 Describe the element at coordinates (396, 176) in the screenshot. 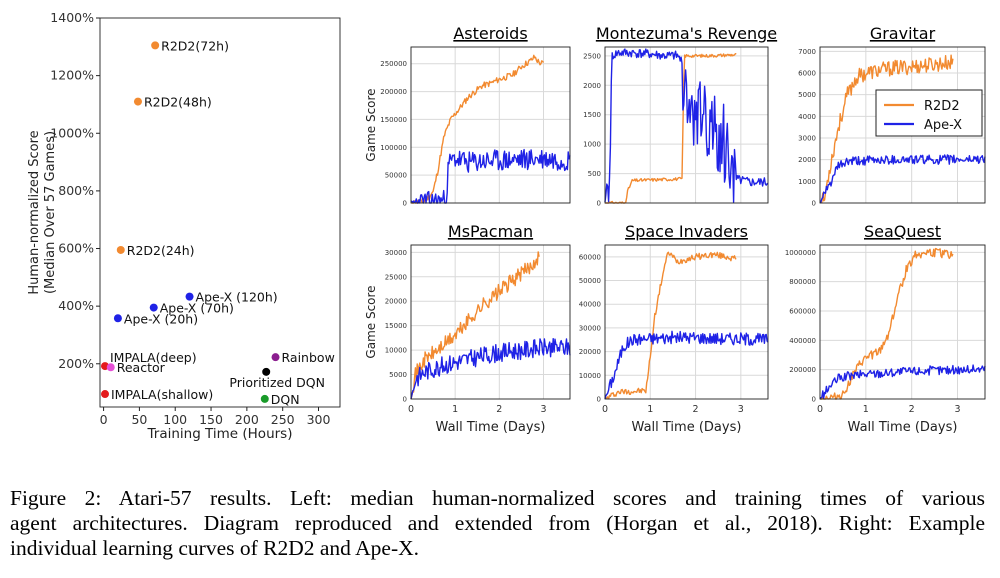

I see `y-tick-label: 50000` at that location.